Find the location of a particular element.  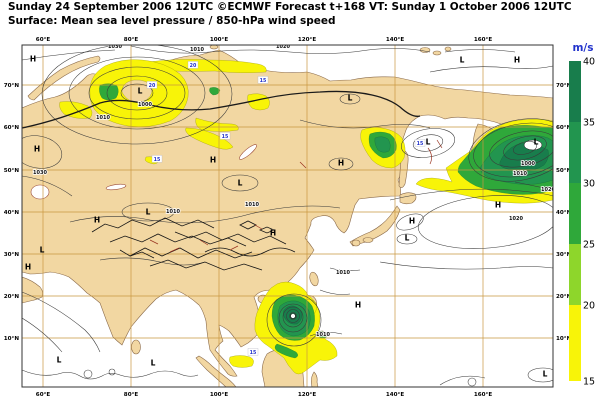

wind-core-bering is located at coordinates (524, 157).